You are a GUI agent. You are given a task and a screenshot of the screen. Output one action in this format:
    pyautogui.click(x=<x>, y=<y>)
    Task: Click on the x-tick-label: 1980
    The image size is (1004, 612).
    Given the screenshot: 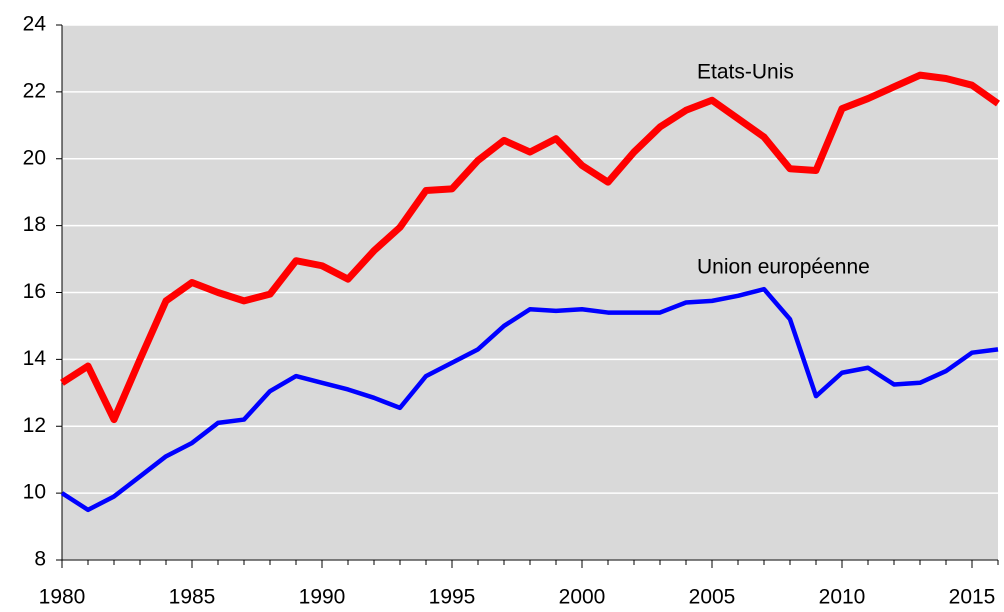 What is the action you would take?
    pyautogui.click(x=62, y=597)
    